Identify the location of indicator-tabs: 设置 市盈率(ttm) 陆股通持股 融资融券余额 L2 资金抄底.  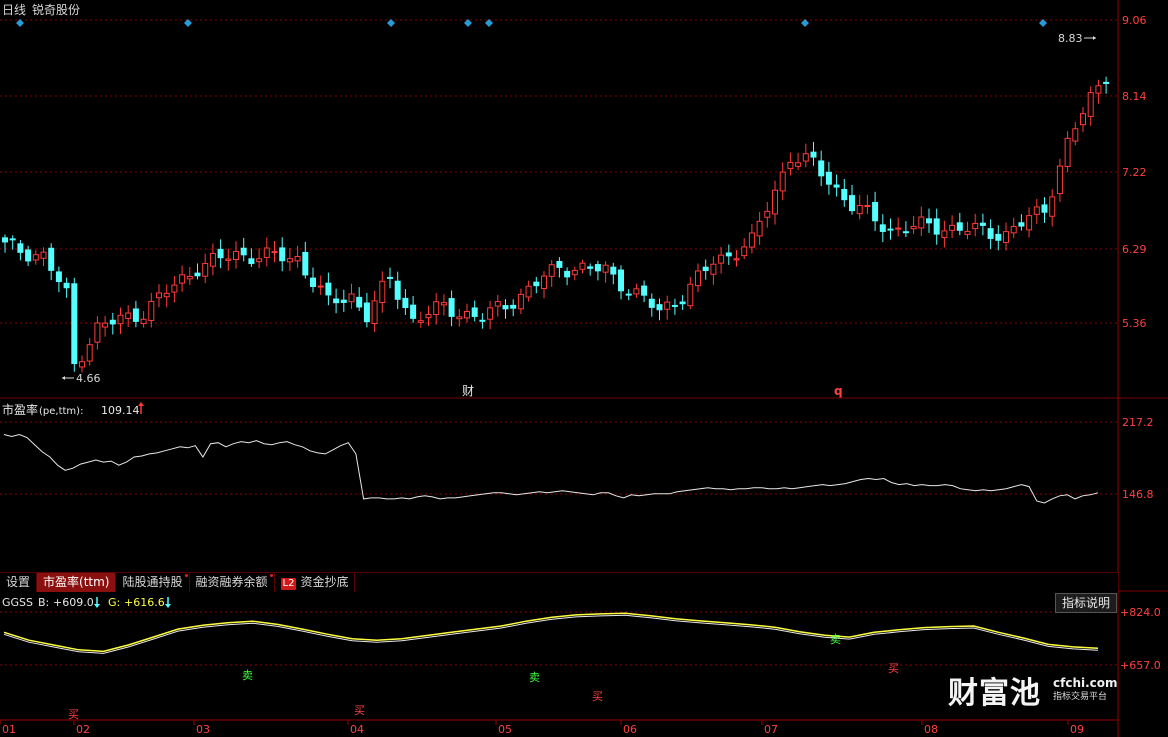
(559, 582).